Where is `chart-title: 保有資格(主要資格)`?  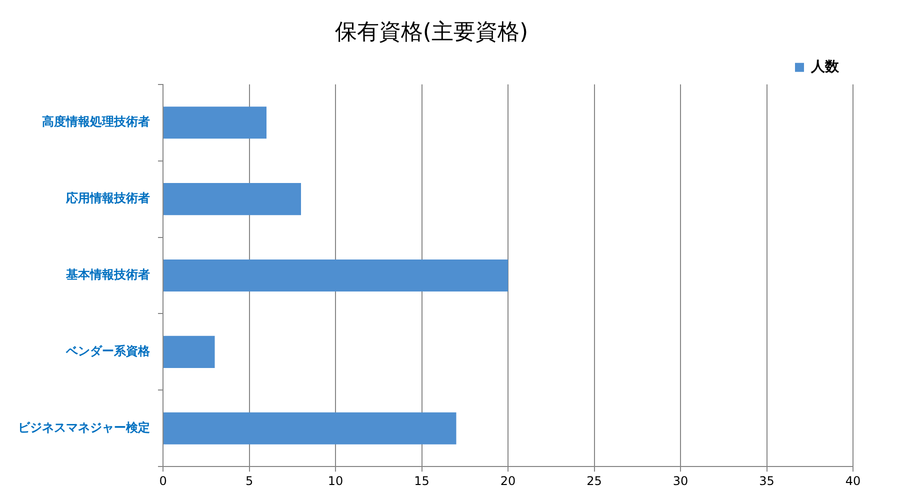 chart-title: 保有資格(主要資格) is located at coordinates (431, 32).